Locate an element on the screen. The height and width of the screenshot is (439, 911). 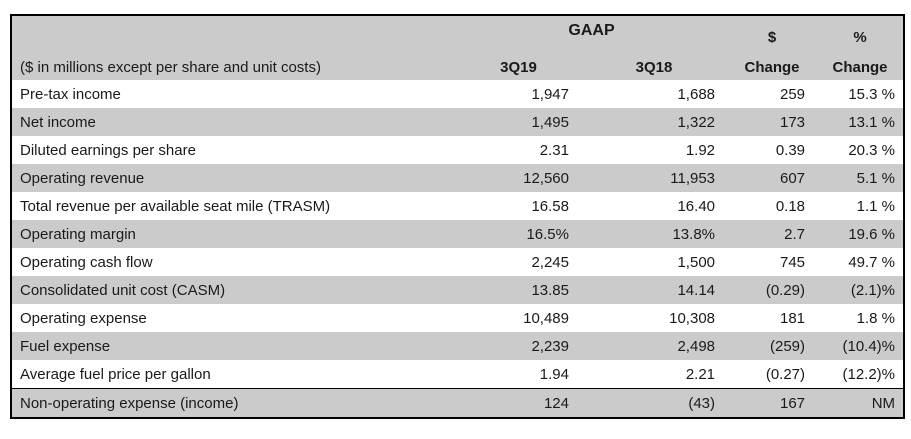
value-3q19: 16.5% is located at coordinates (518, 234).